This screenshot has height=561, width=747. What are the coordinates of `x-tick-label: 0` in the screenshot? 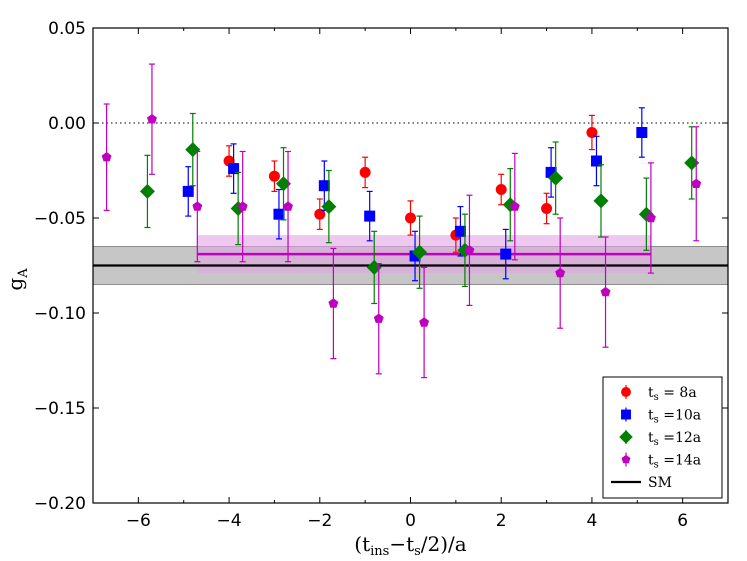 It's located at (410, 521).